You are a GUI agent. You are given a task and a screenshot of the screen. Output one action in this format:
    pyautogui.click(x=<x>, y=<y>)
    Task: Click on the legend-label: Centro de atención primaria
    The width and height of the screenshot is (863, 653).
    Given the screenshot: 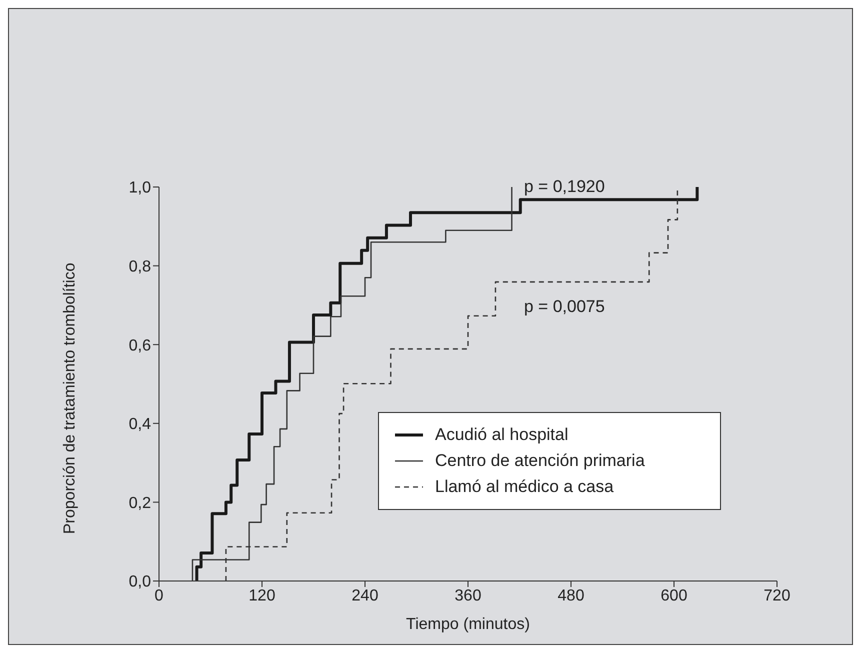 What is the action you would take?
    pyautogui.click(x=540, y=461)
    